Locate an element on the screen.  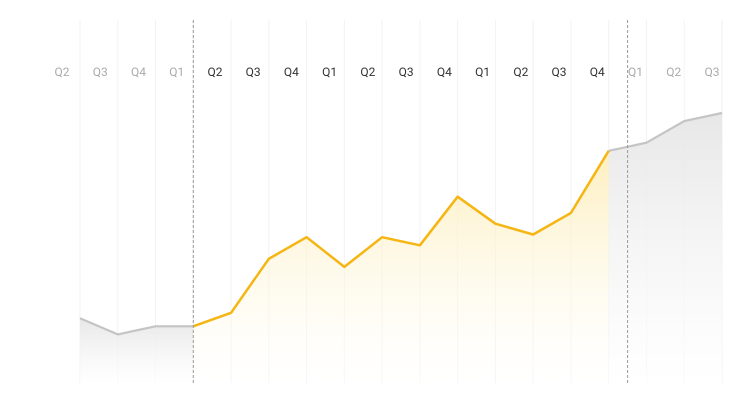
past-area is located at coordinates (137, 350).